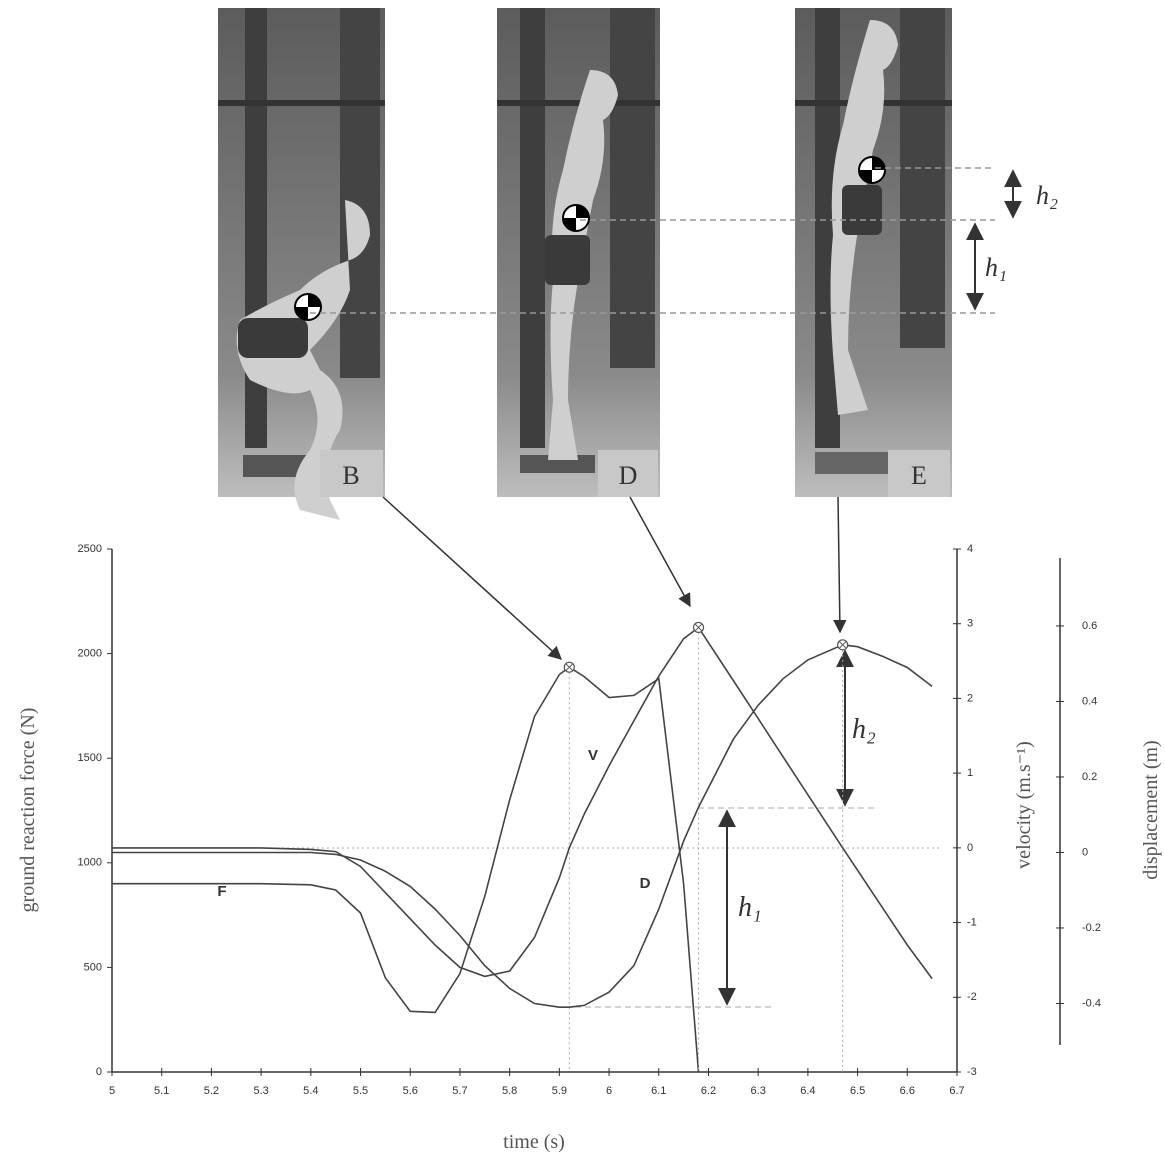 Image resolution: width=1165 pixels, height=1156 pixels. Describe the element at coordinates (90, 654) in the screenshot. I see `y-tick-label: 2000` at that location.